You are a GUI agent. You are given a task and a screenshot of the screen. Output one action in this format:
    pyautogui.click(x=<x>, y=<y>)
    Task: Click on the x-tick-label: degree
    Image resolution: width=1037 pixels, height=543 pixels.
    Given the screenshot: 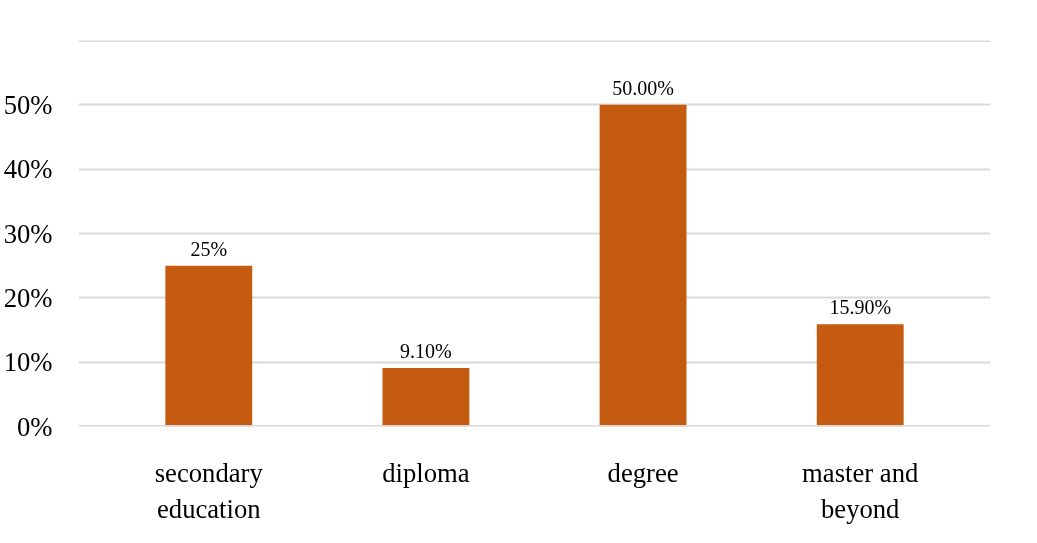 What is the action you would take?
    pyautogui.click(x=643, y=472)
    